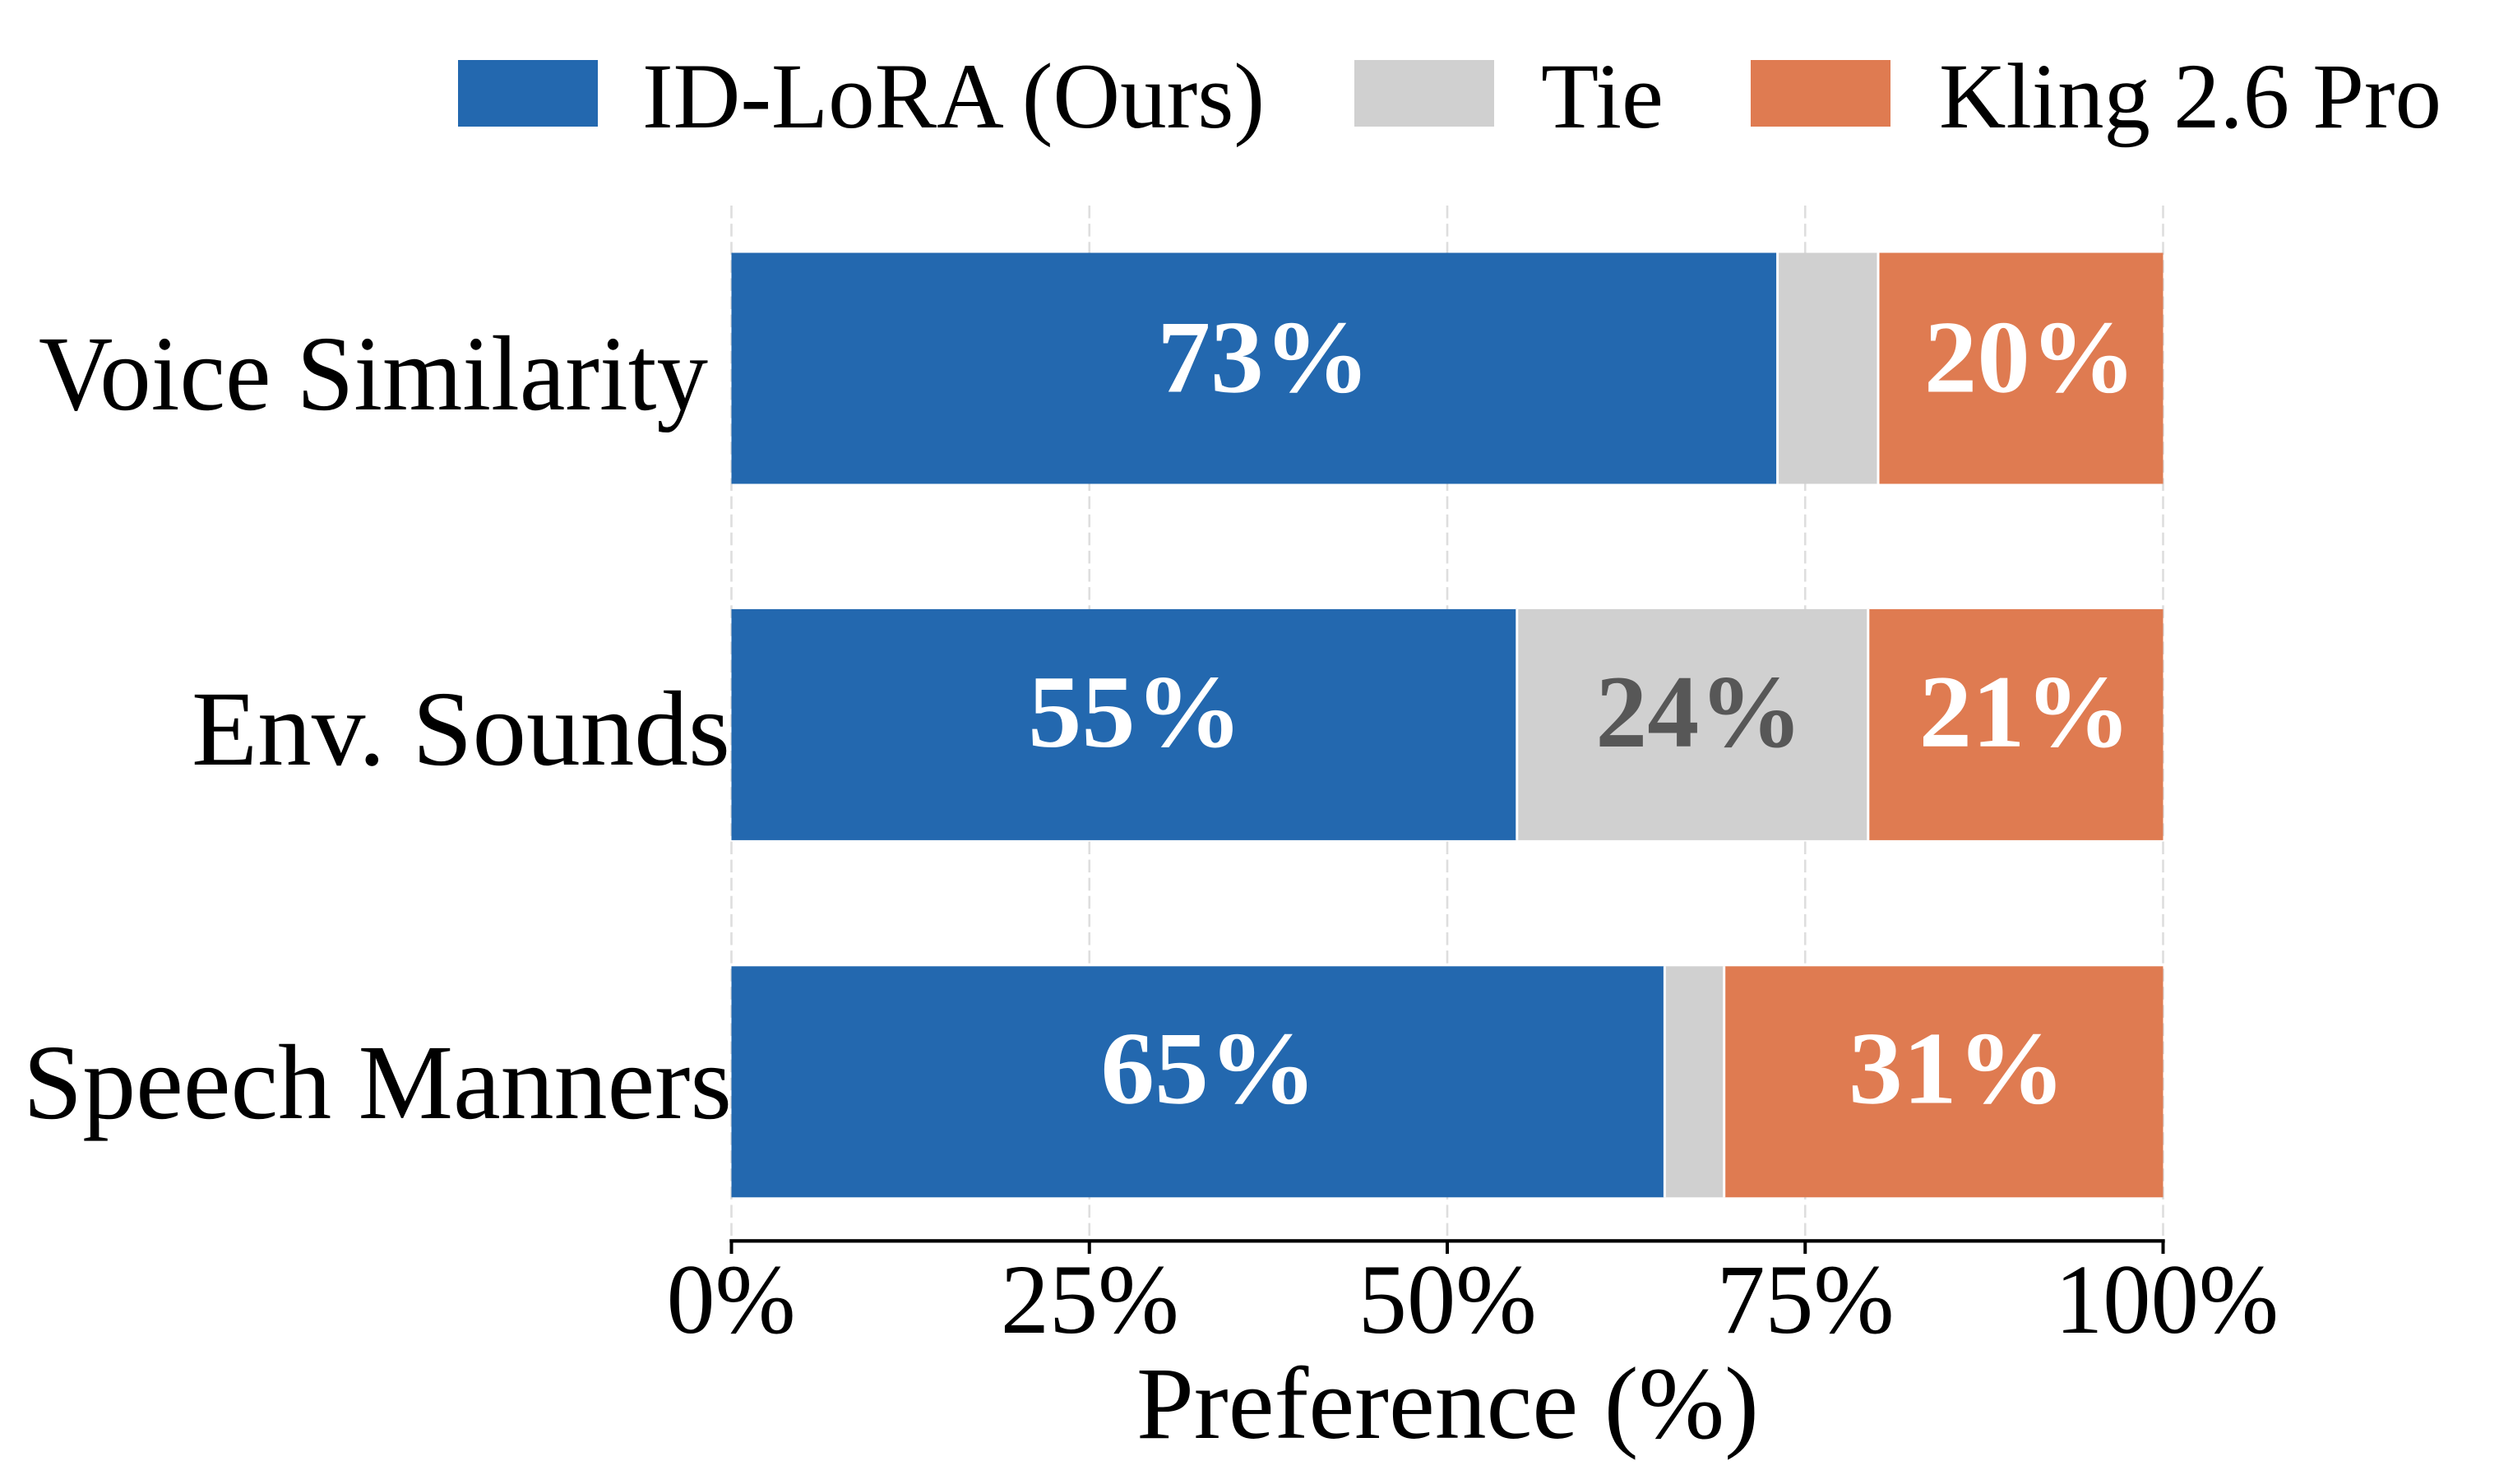  Describe the element at coordinates (1602, 96) in the screenshot. I see `svg-text: Tie` at that location.